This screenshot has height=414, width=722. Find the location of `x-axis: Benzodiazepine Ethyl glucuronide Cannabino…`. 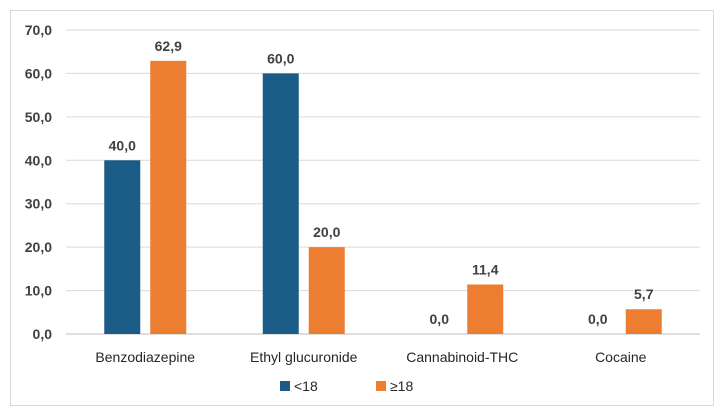

x-axis: Benzodiazepine Ethyl glucuronide Cannabino… is located at coordinates (370, 357).